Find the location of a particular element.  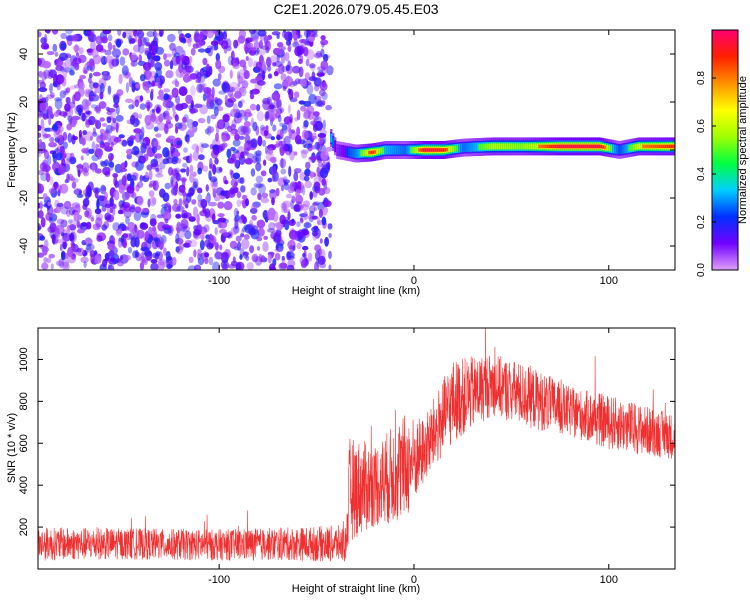

colorbar-gradient is located at coordinates (725, 150).